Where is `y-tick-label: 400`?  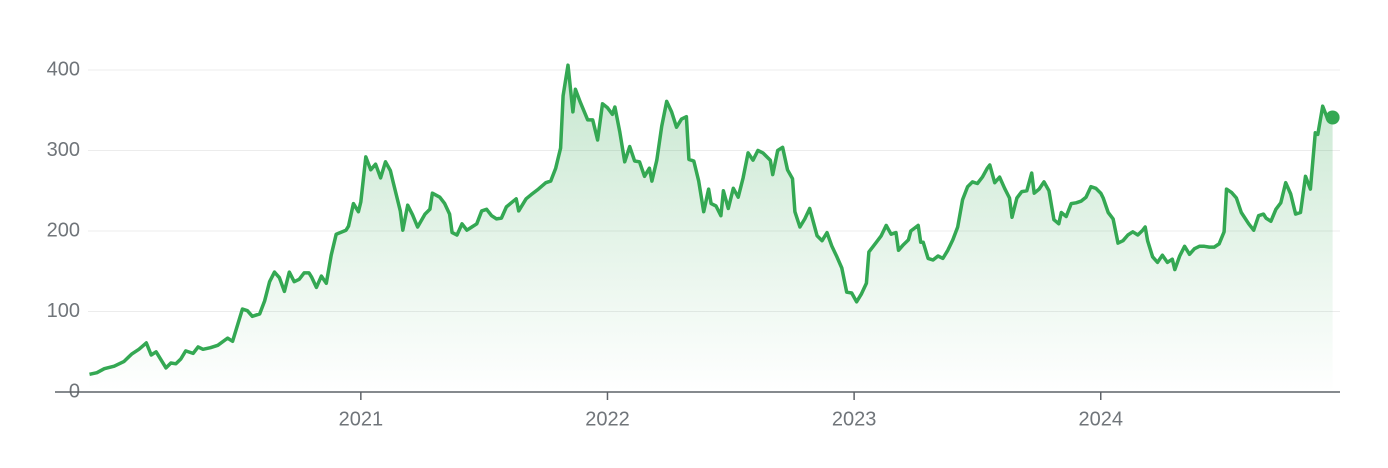 y-tick-label: 400 is located at coordinates (63, 69).